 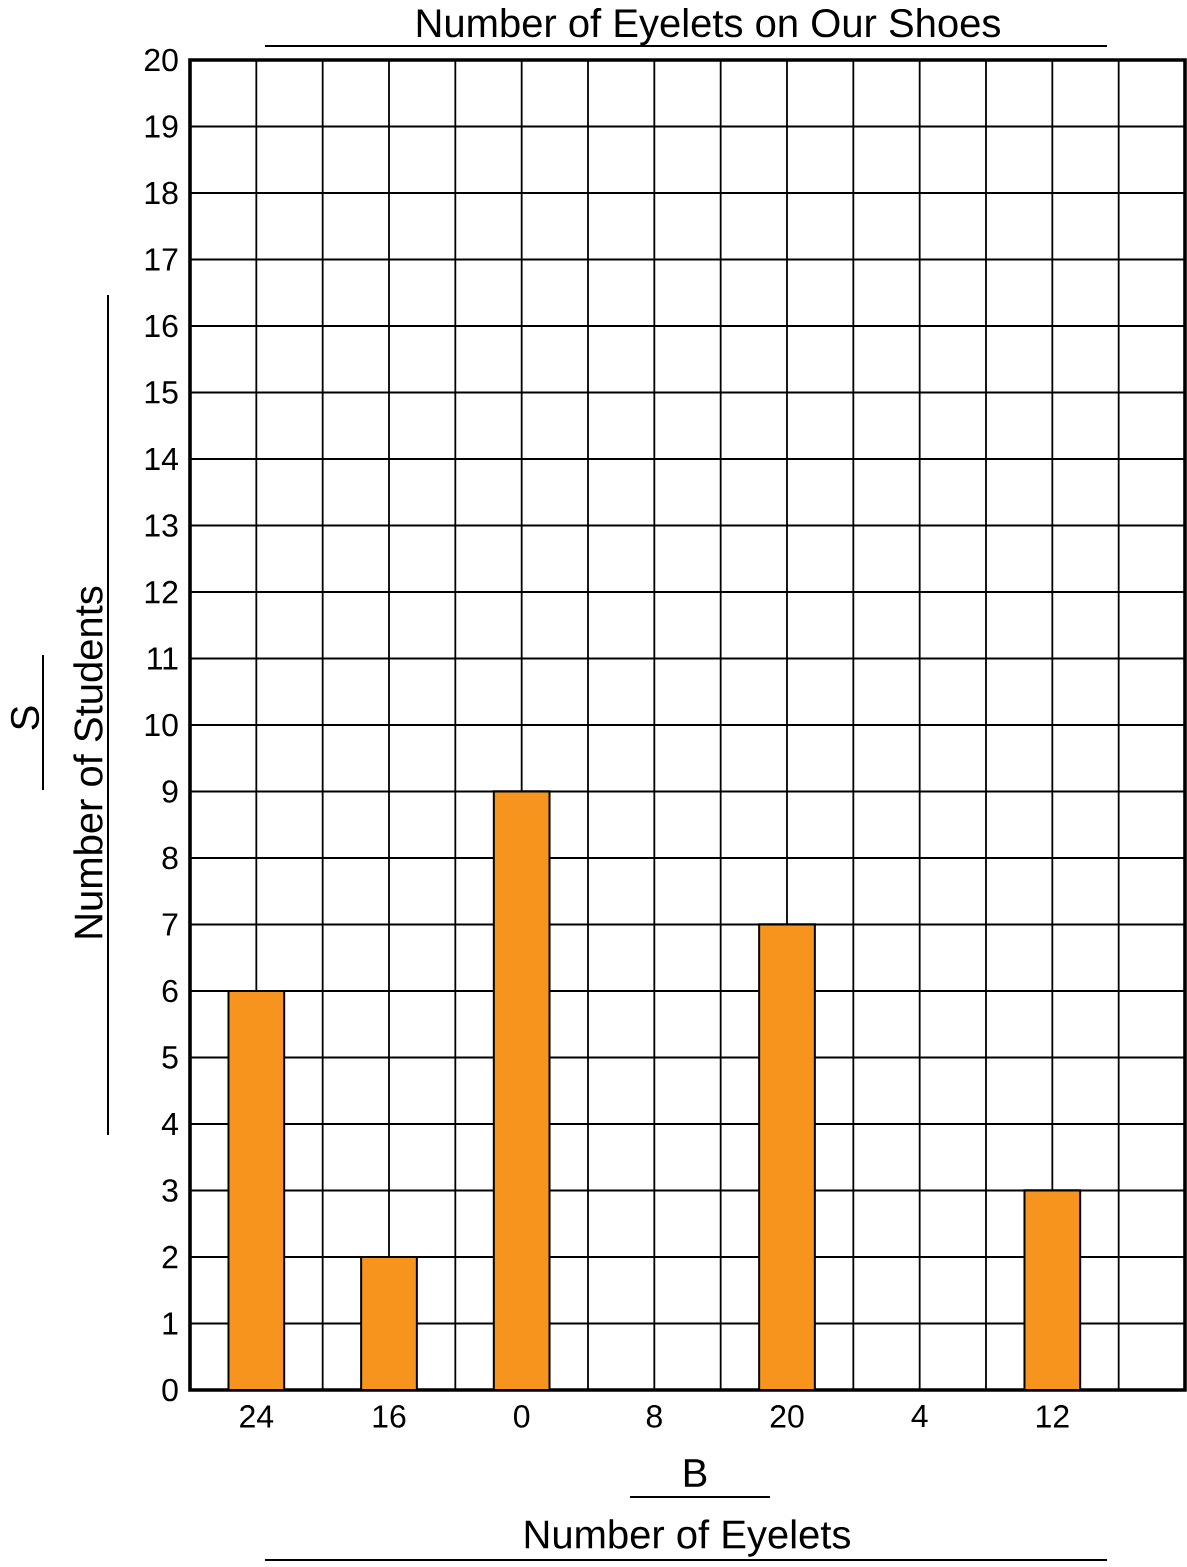 I want to click on x-tick-label: 12, so click(x=1052, y=1416).